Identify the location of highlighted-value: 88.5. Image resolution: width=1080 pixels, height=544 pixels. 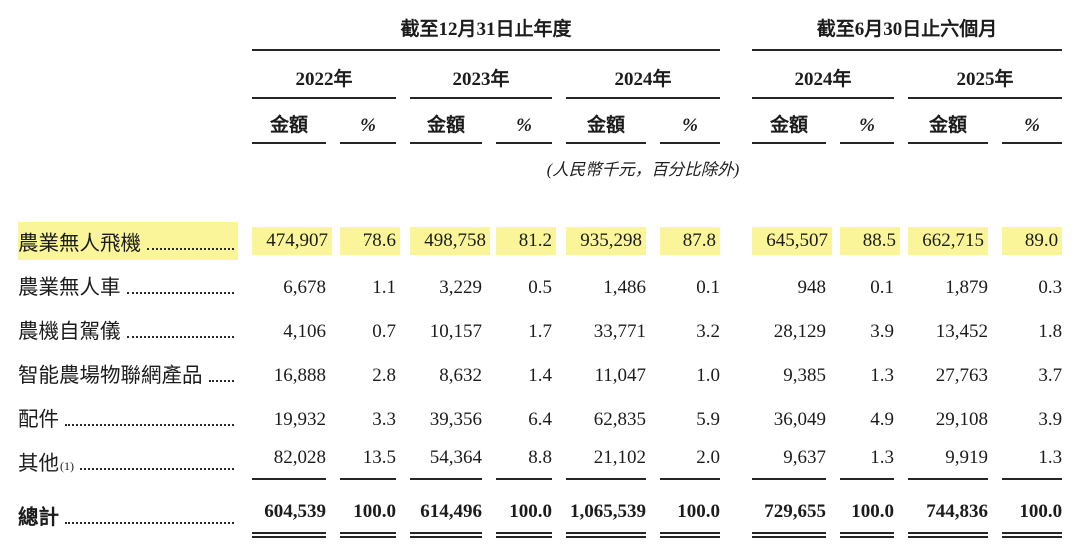
(870, 241).